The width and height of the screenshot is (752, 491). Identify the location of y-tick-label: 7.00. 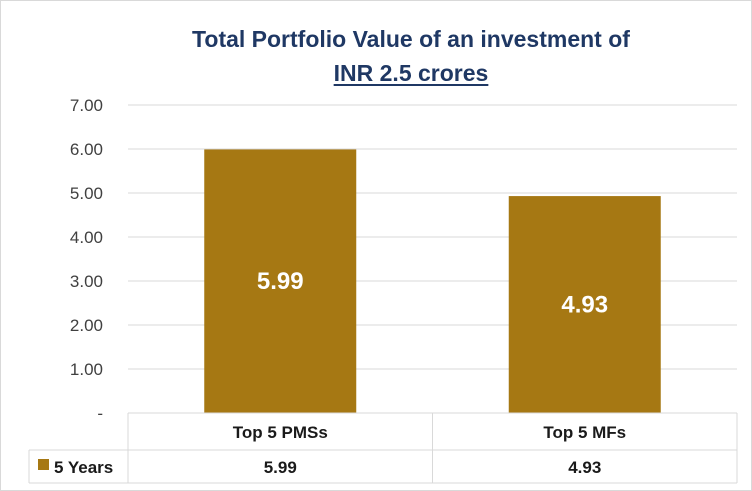
(86, 105).